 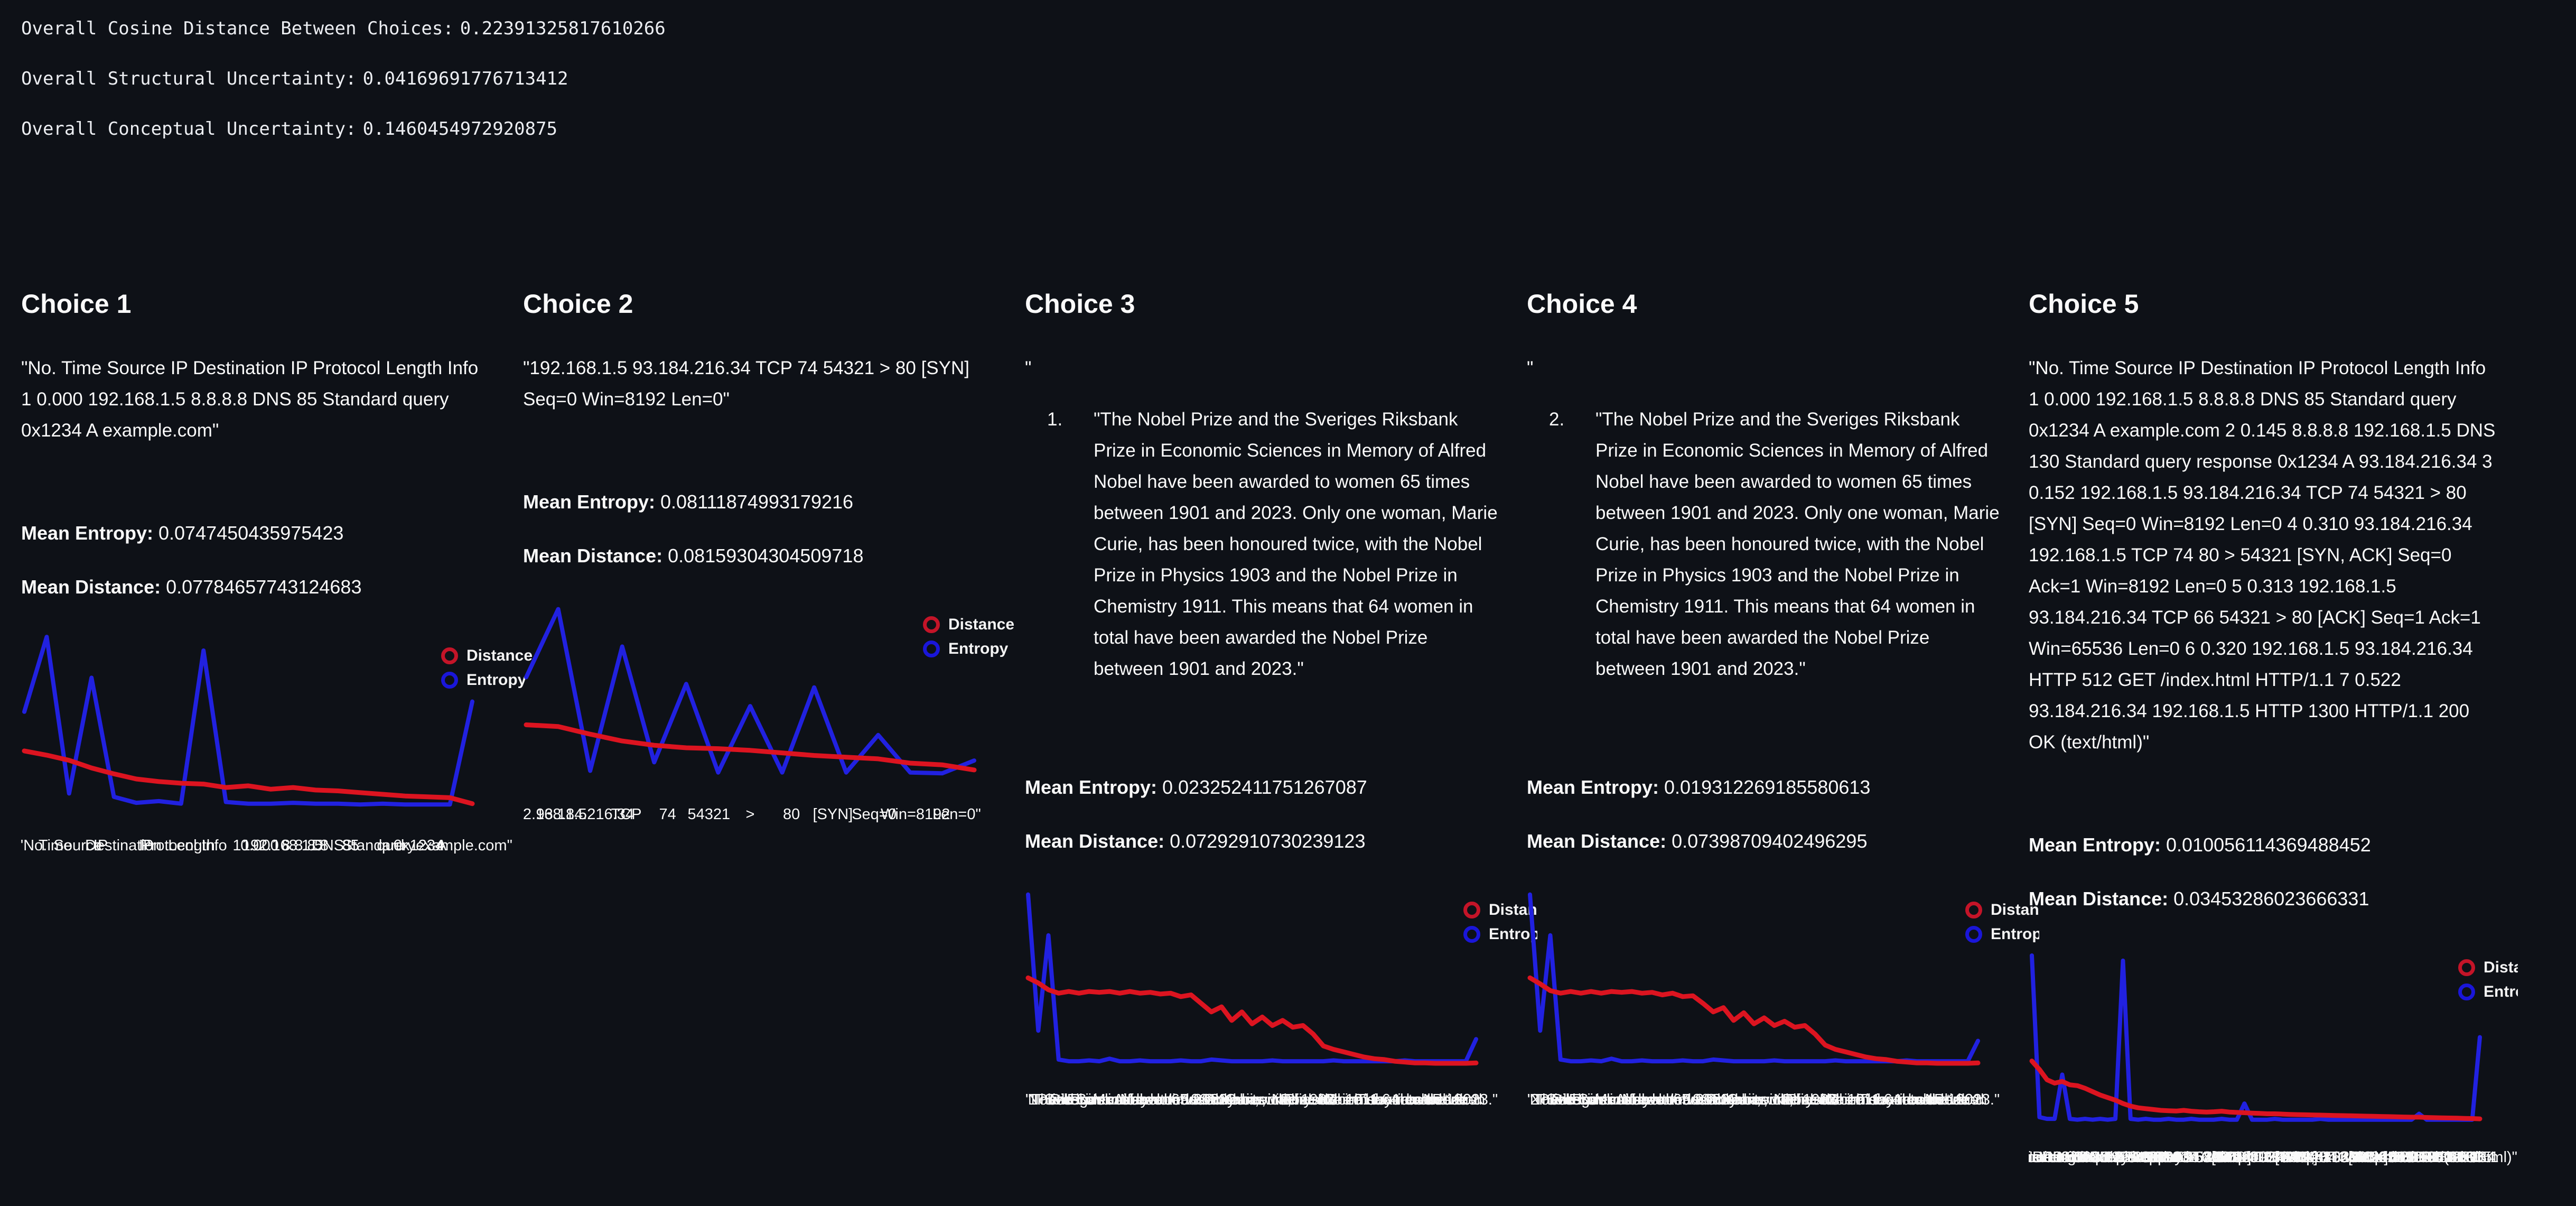 I want to click on choice-1-mean-entropy: Mean Entropy: 0.0747450435975423, so click(x=259, y=533).